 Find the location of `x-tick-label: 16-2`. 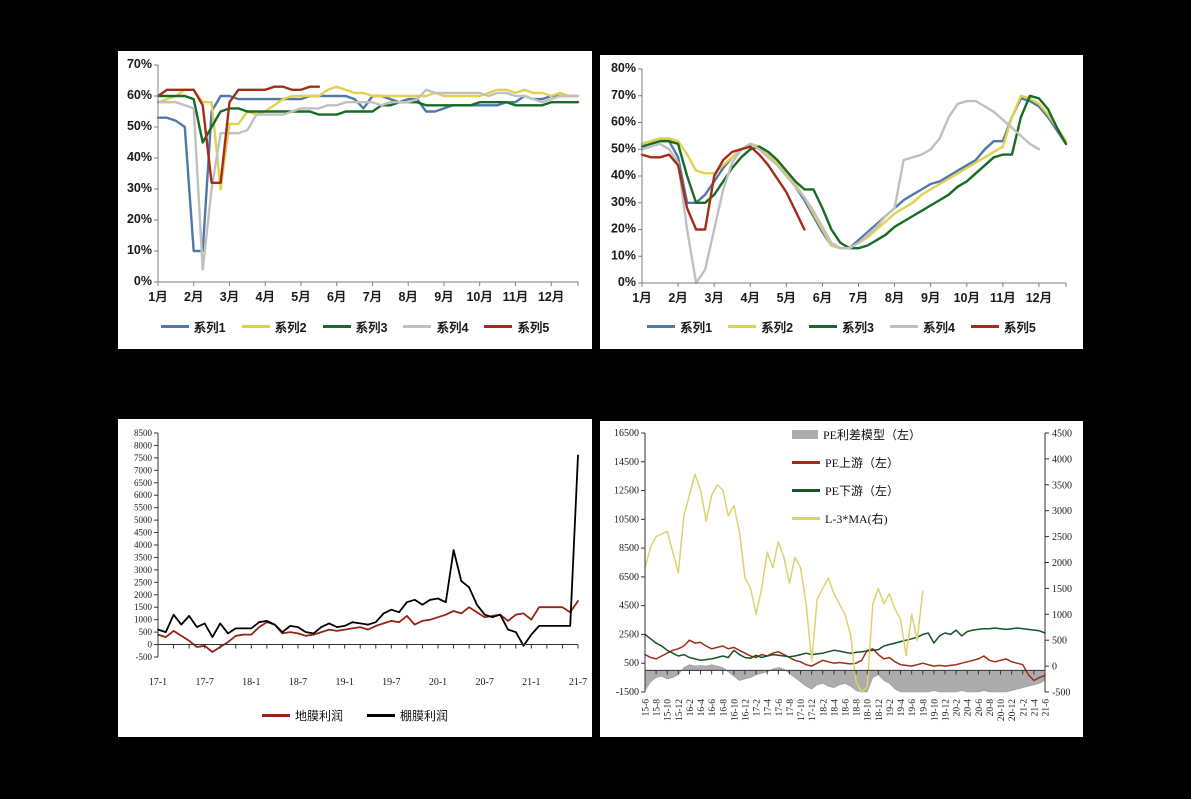

x-tick-label: 16-2 is located at coordinates (691, 708).